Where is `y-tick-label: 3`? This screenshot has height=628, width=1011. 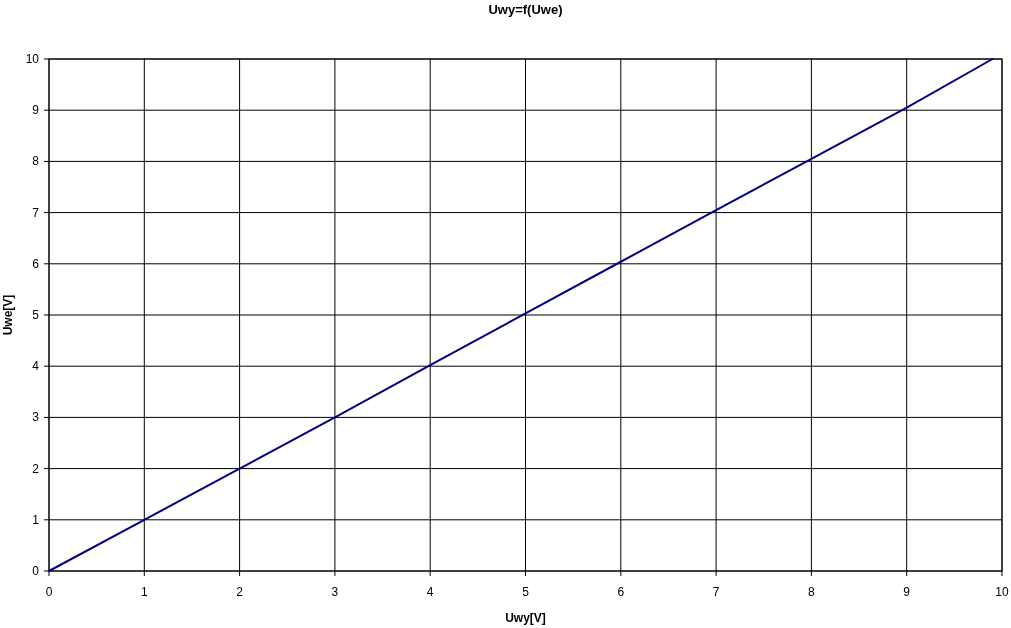 y-tick-label: 3 is located at coordinates (36, 417).